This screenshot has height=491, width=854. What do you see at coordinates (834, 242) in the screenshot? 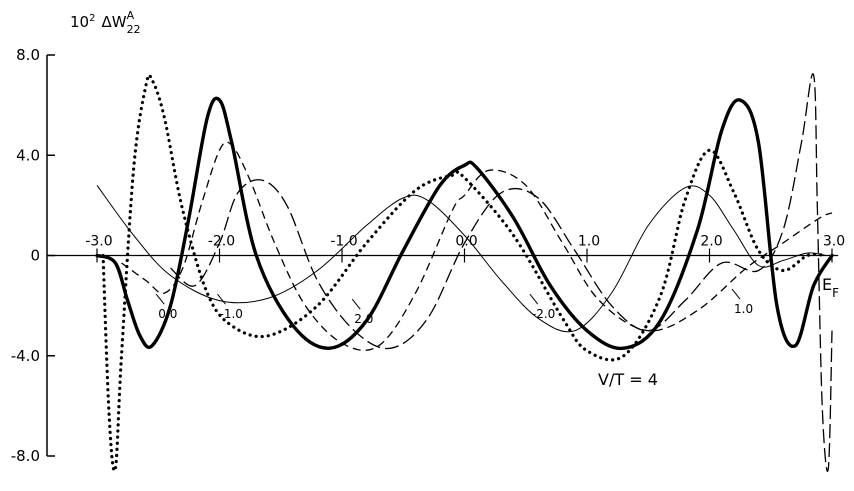
I see `x-tick-label: 3.0` at bounding box center [834, 242].